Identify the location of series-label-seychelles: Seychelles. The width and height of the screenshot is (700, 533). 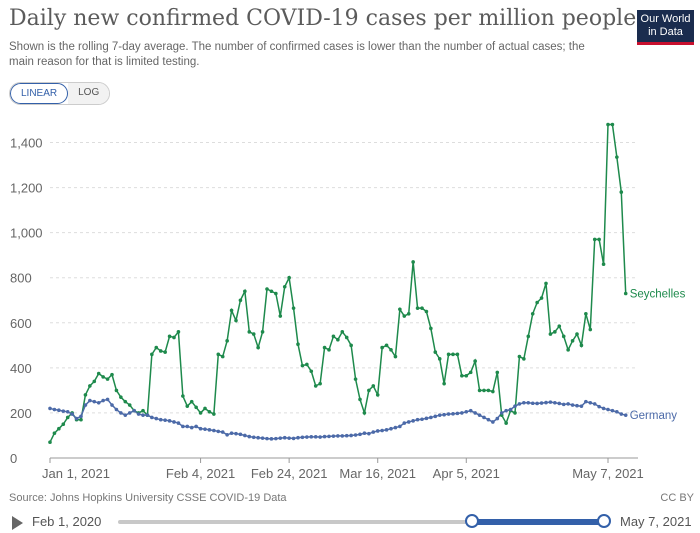
(658, 295).